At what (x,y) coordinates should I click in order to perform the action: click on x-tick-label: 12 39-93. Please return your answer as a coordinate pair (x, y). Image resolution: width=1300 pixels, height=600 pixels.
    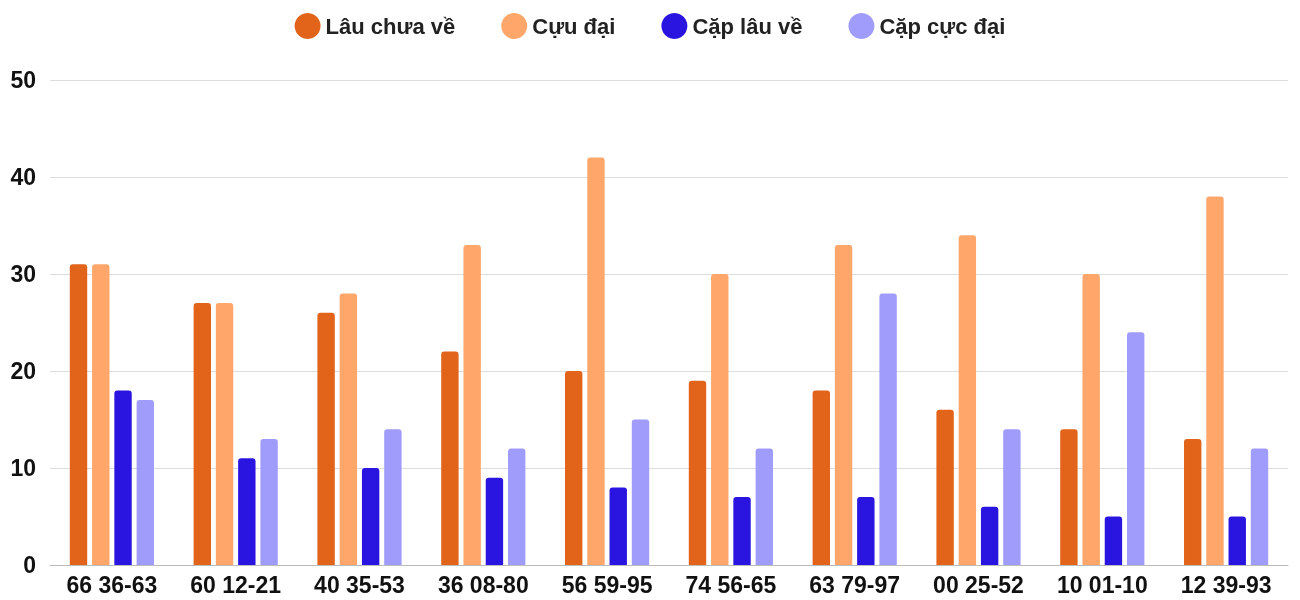
    Looking at the image, I should click on (1226, 584).